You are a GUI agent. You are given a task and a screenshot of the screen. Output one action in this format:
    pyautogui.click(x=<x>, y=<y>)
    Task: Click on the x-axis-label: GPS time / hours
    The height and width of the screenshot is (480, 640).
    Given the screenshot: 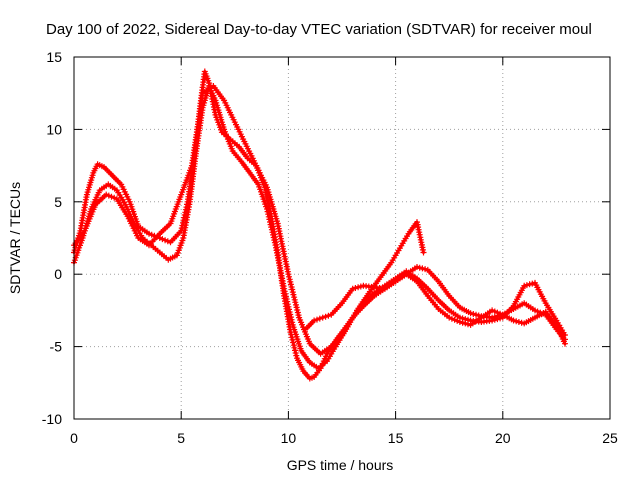 What is the action you would take?
    pyautogui.click(x=340, y=465)
    